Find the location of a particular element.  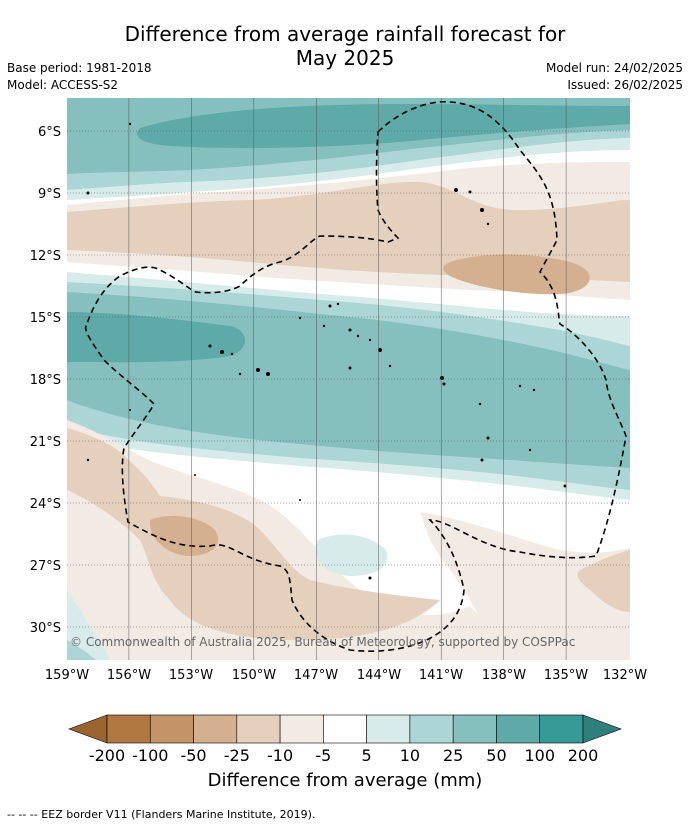

lat-tick: 12°S is located at coordinates (45, 256).